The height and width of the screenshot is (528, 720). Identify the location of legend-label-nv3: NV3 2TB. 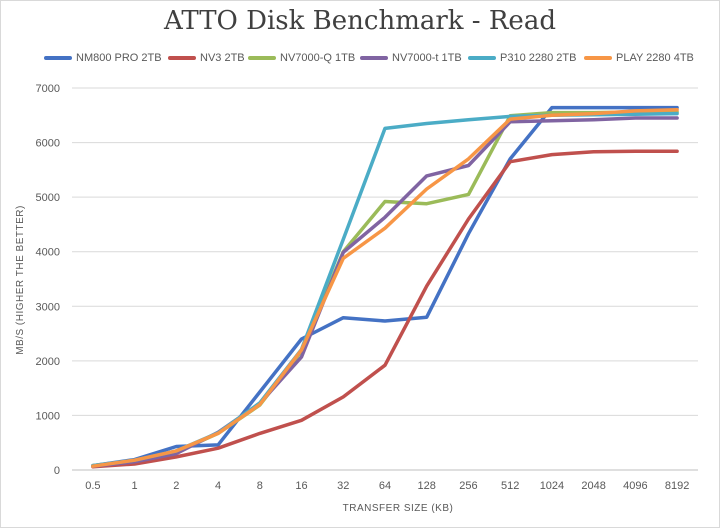
(222, 58).